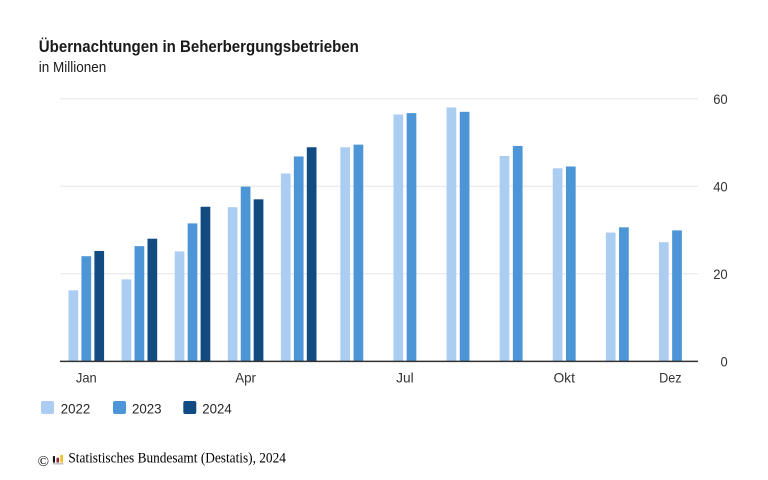 Image resolution: width=768 pixels, height=480 pixels. What do you see at coordinates (405, 377) in the screenshot?
I see `svg-text: Jul` at bounding box center [405, 377].